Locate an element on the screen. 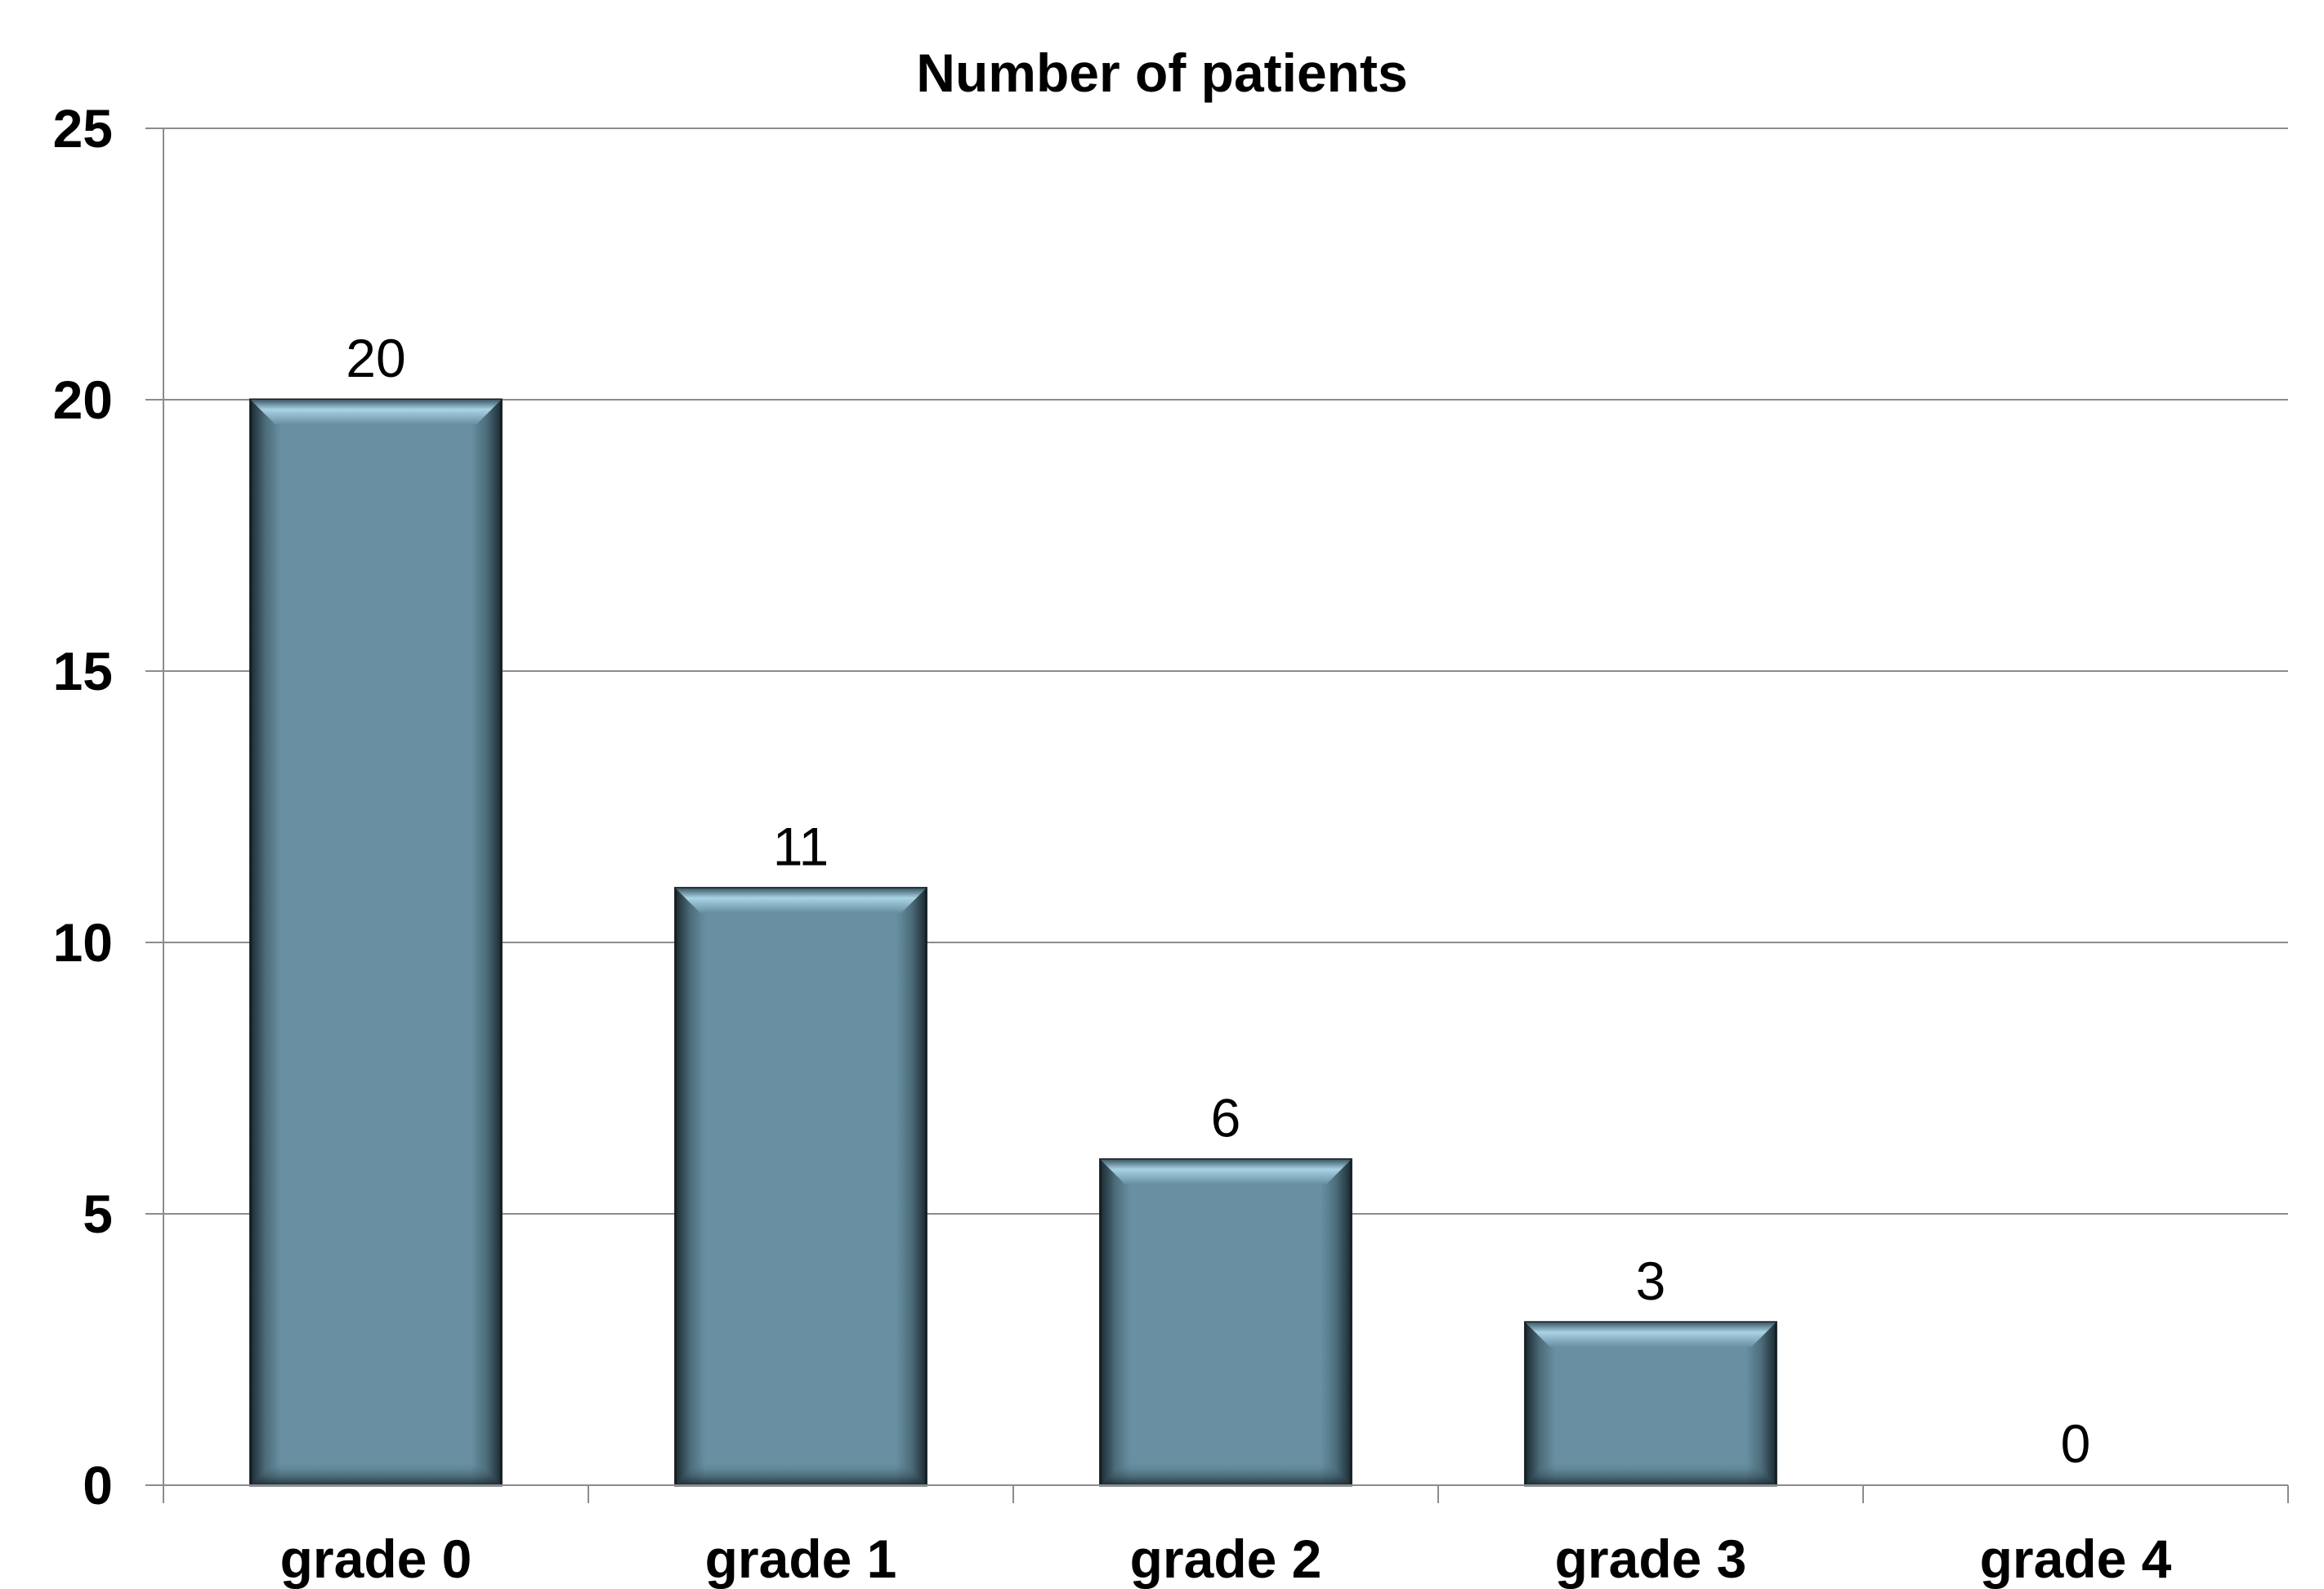 Image resolution: width=2324 pixels, height=1589 pixels. y-tick-label: 20 is located at coordinates (83, 399).